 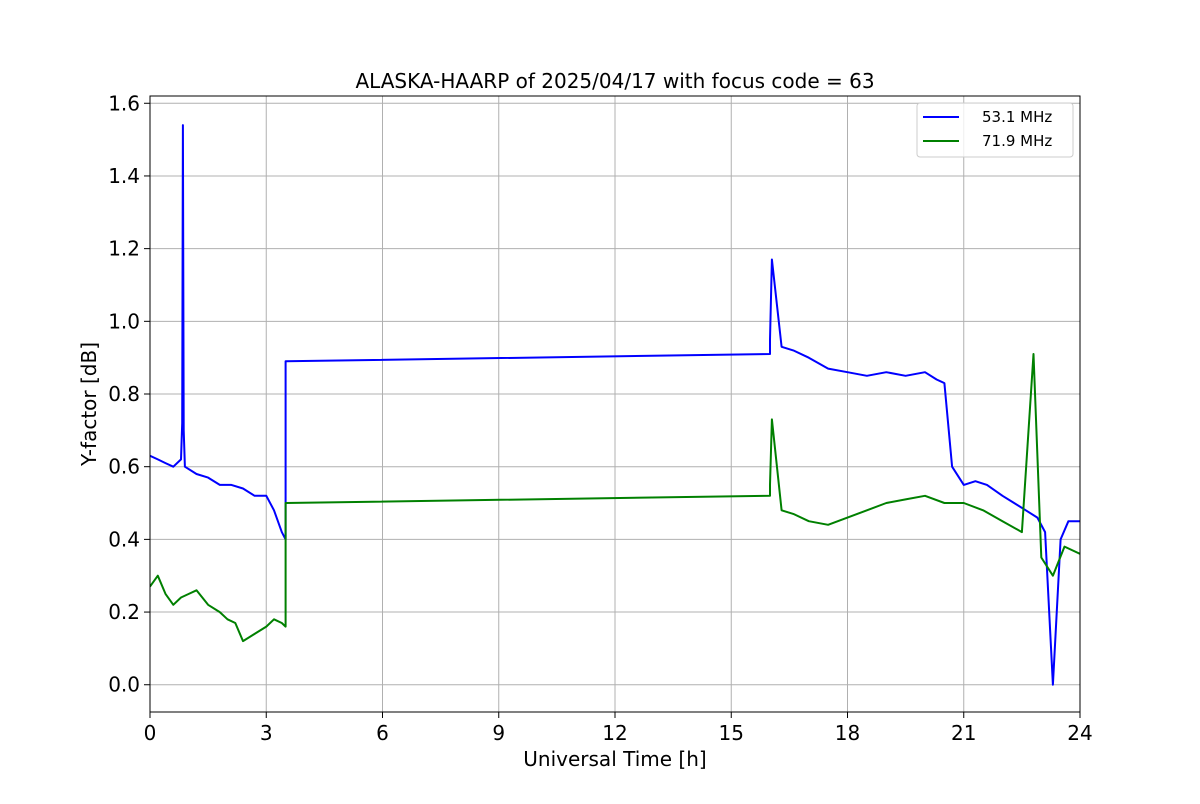 I want to click on y-tick-label: 0.6, so click(x=124, y=467).